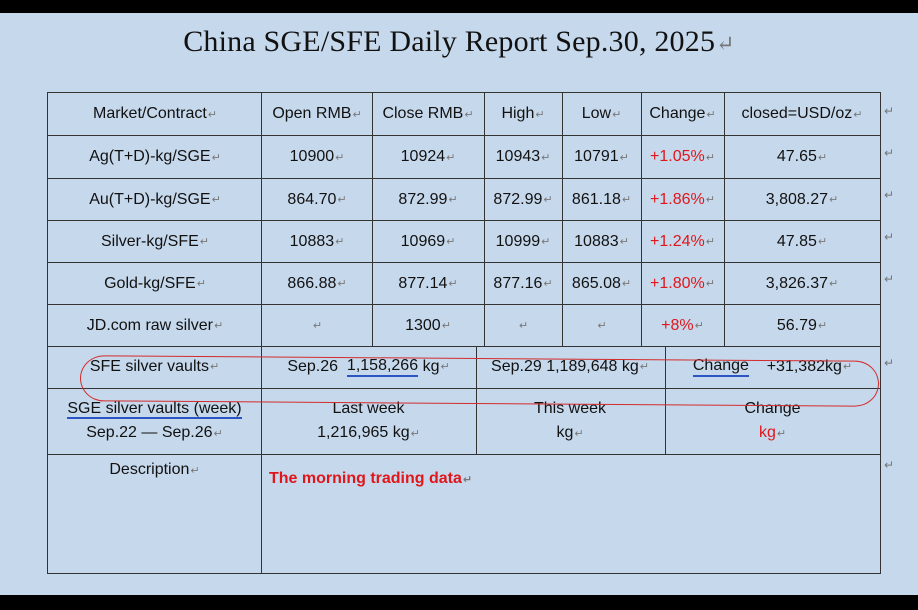 The height and width of the screenshot is (610, 918). I want to click on cell-usd: 47.65 ↵, so click(802, 156).